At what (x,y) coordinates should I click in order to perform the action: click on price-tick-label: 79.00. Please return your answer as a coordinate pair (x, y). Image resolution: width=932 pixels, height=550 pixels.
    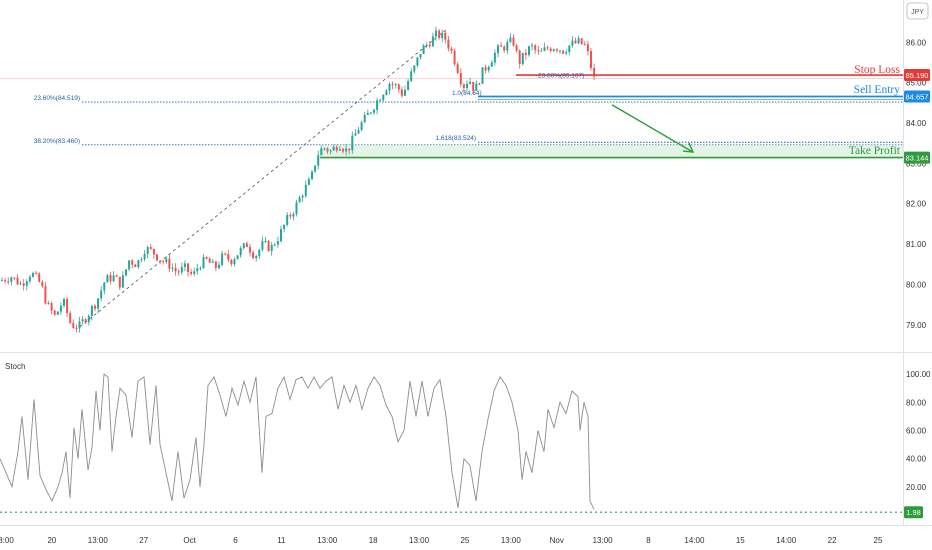
    Looking at the image, I should click on (916, 325).